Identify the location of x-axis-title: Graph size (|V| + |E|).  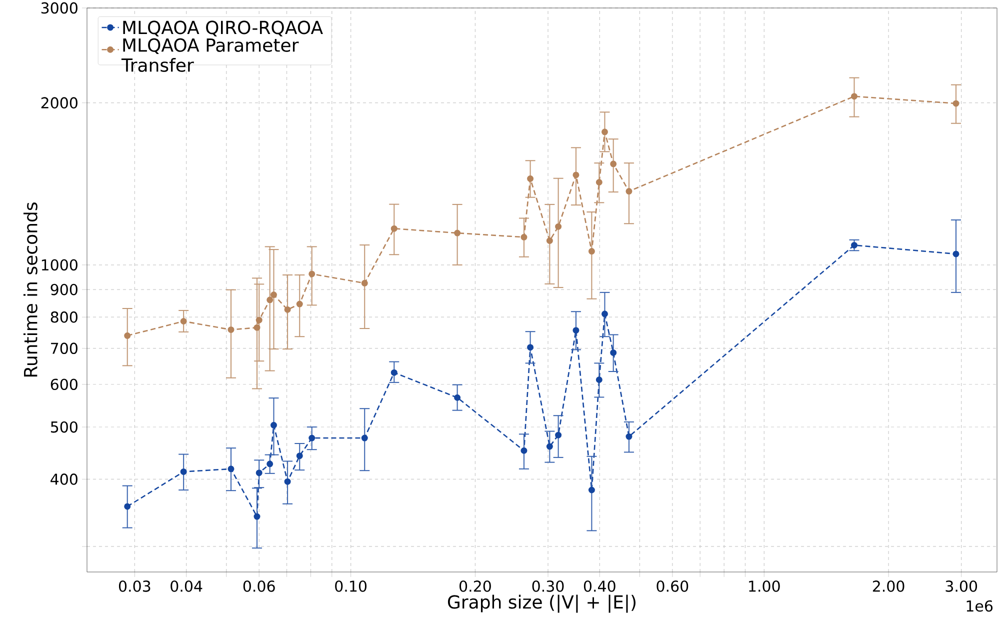
(542, 603).